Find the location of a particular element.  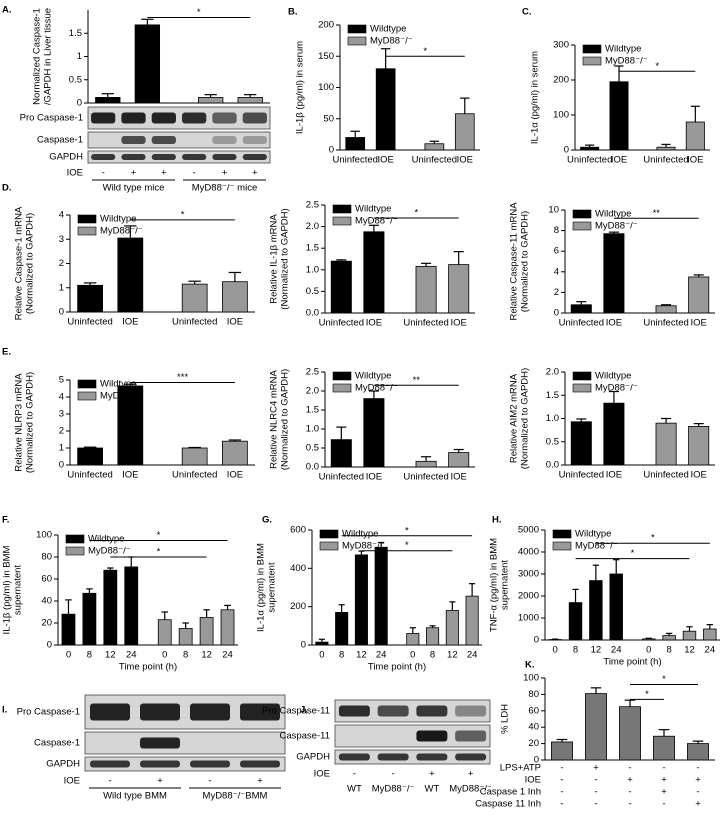

y-axis-label: Relative Caspase-11 mRNA is located at coordinates (514, 261).